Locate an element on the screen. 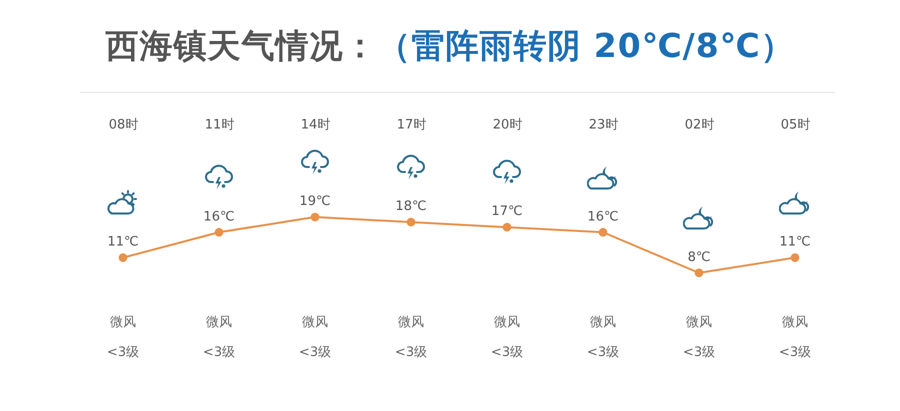  x-tick-label: 08时 is located at coordinates (123, 125).